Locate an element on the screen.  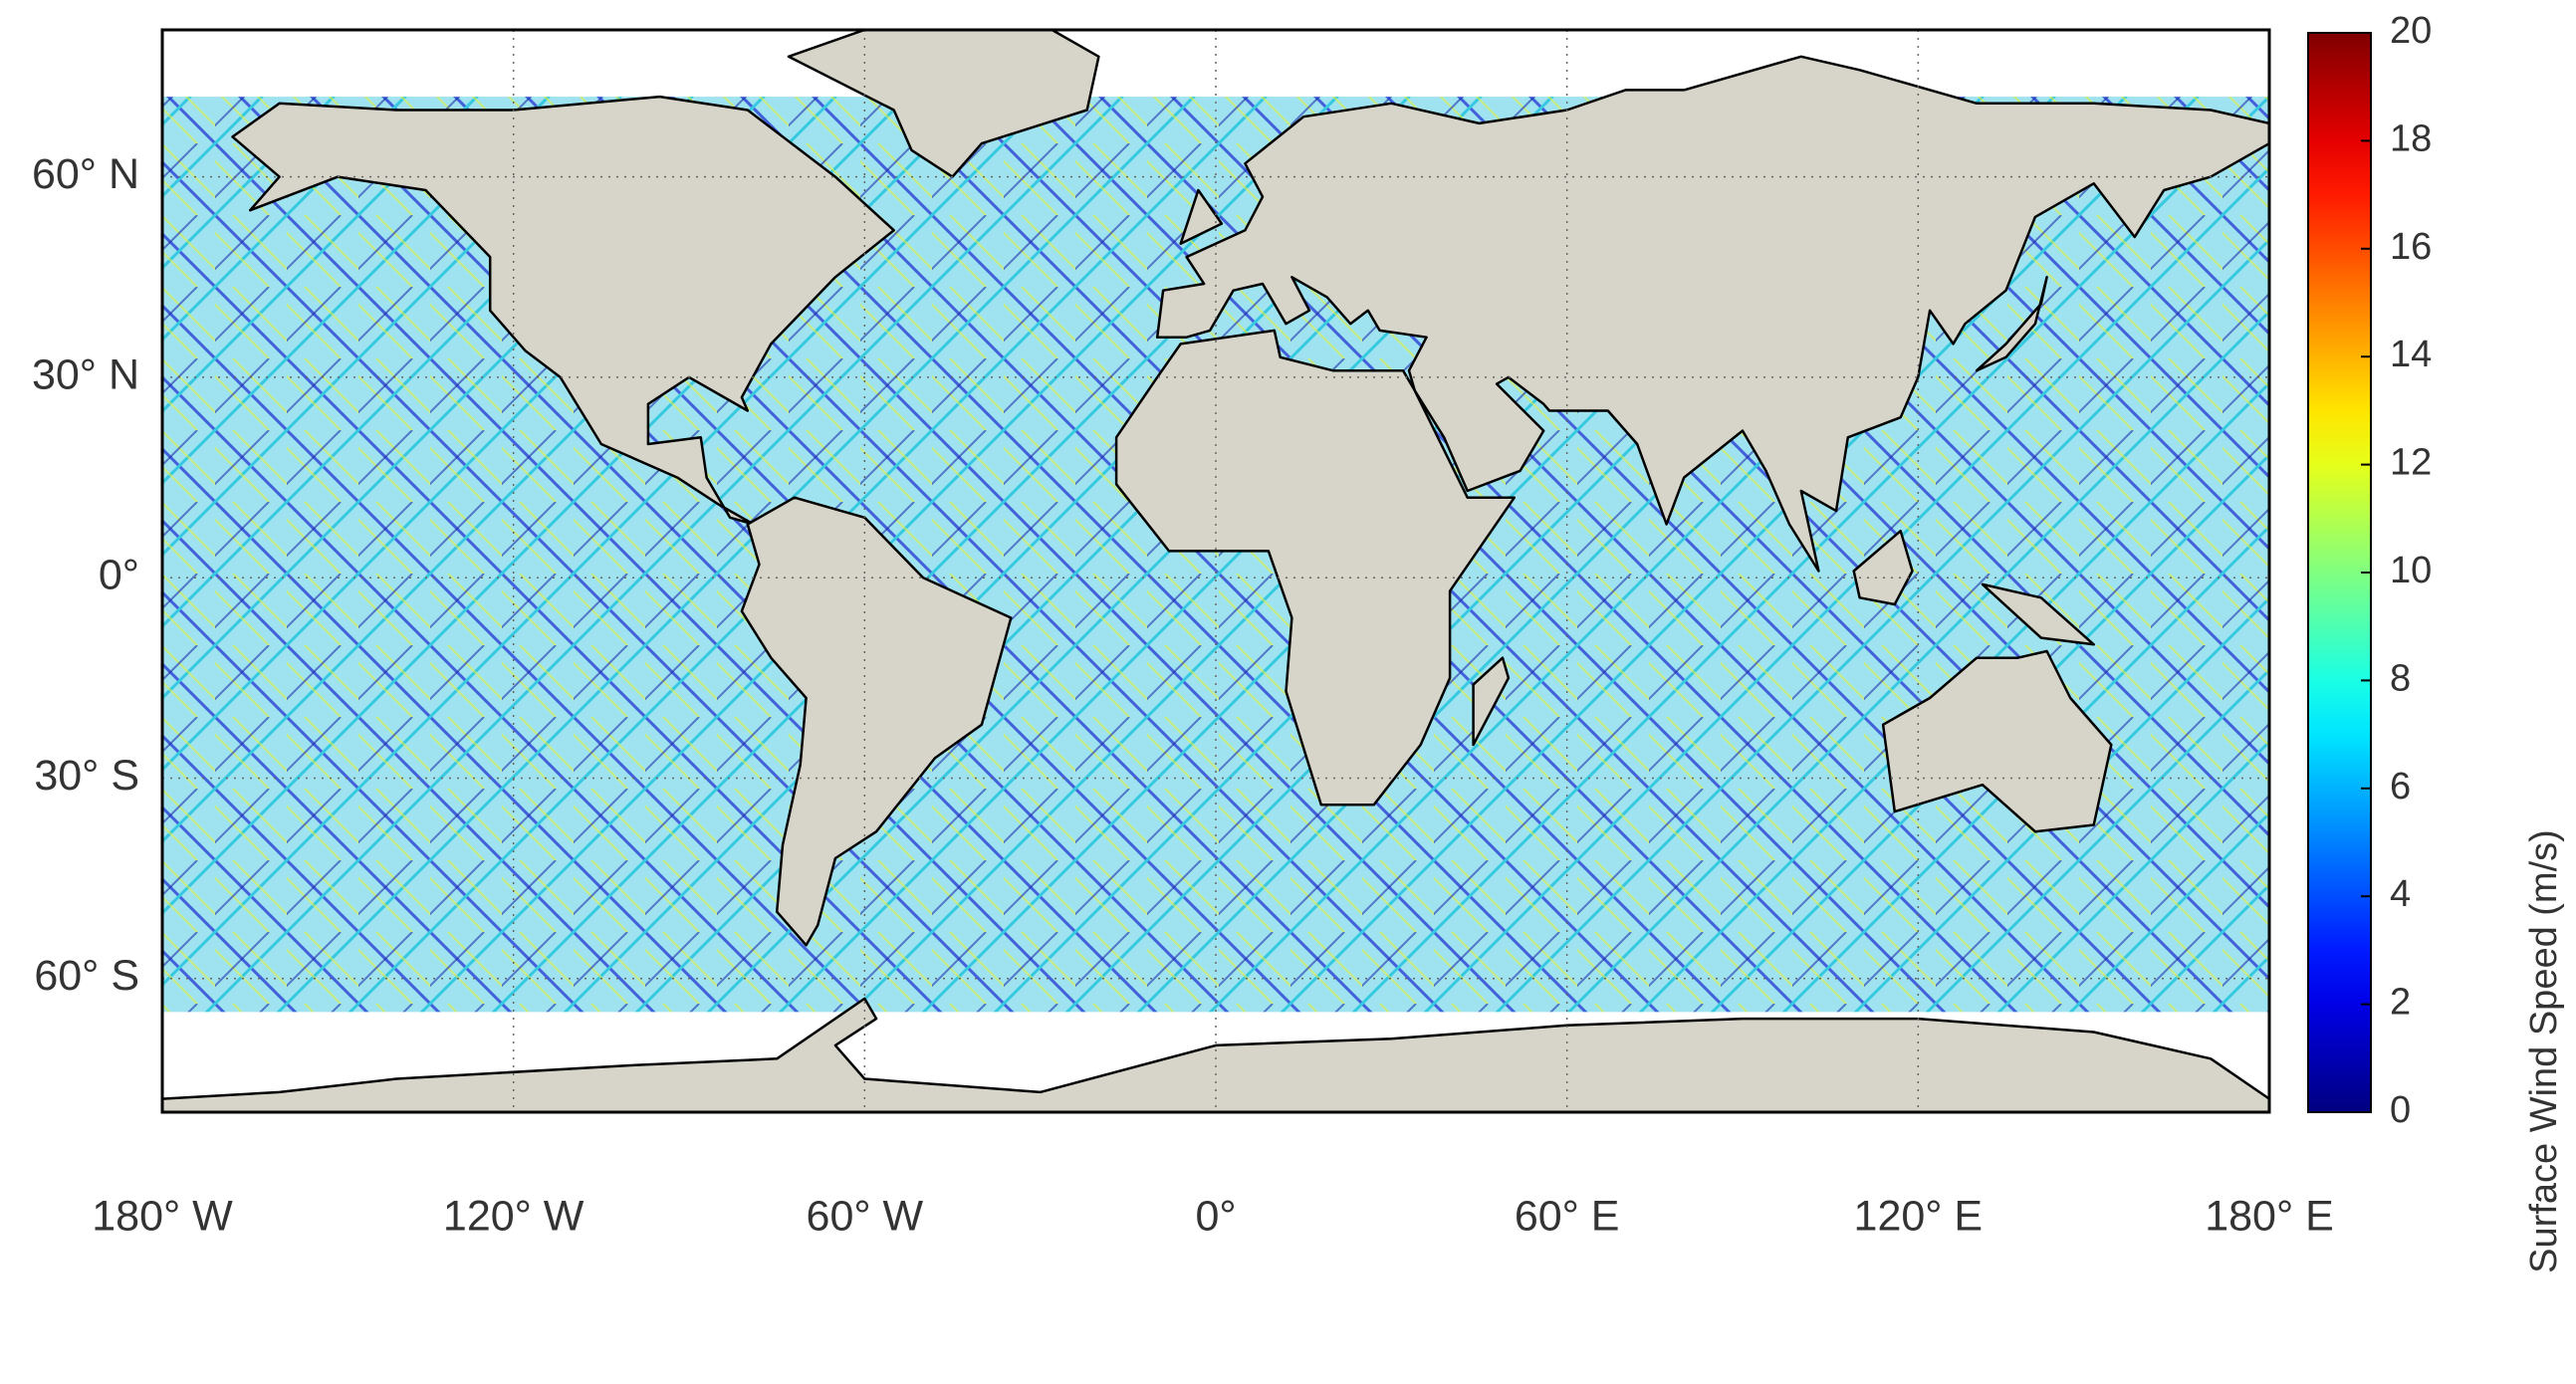
y-tick-label: 60° S is located at coordinates (86, 976).